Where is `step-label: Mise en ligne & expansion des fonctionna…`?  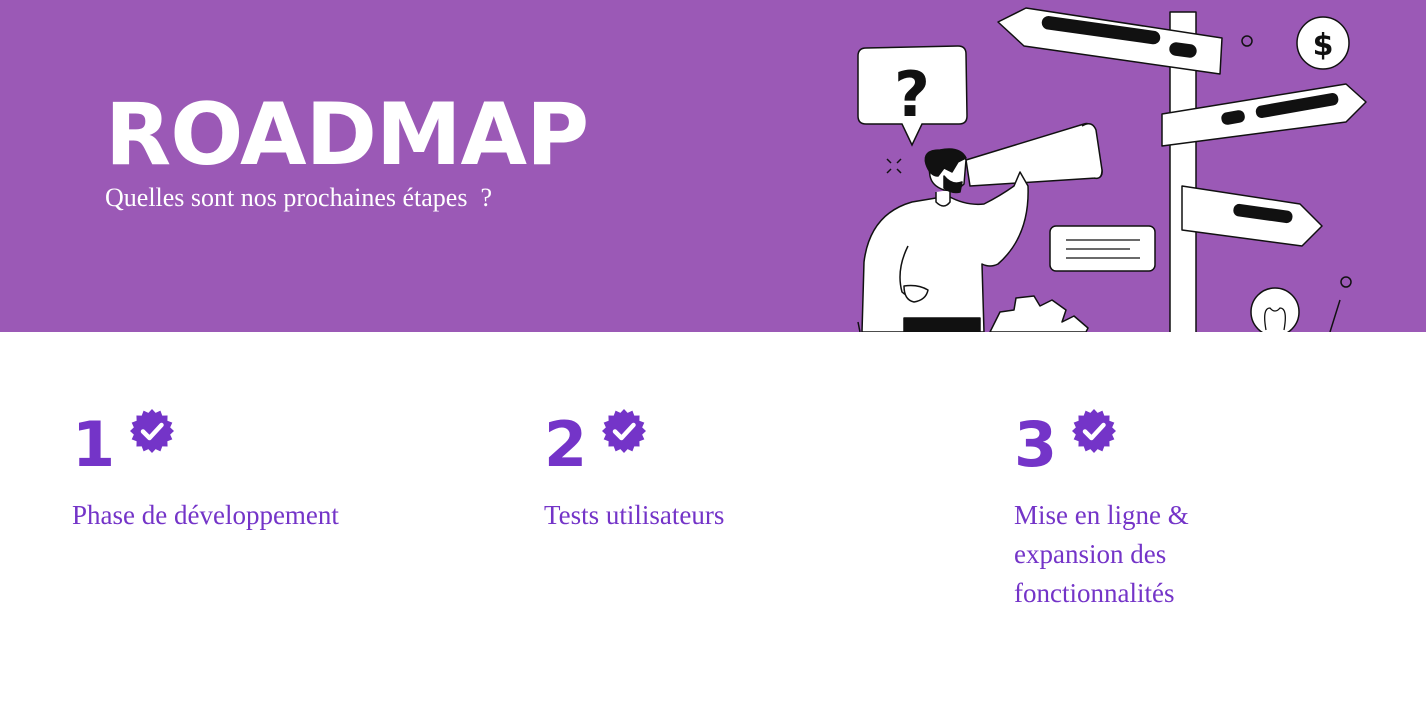 step-label: Mise en ligne & expansion des fonctionna… is located at coordinates (1101, 554).